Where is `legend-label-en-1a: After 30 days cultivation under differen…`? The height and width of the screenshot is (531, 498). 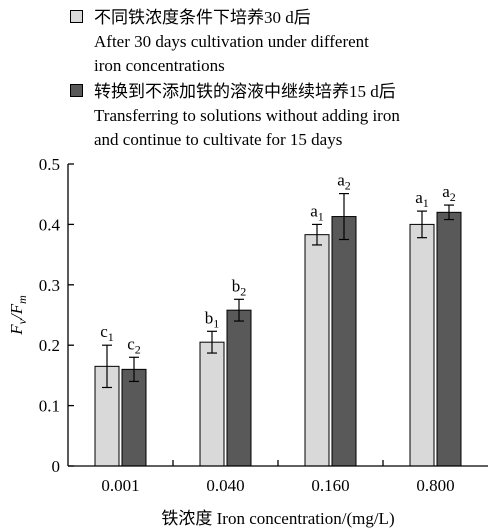
legend-label-en-1a: After 30 days cultivation under differen… is located at coordinates (231, 41).